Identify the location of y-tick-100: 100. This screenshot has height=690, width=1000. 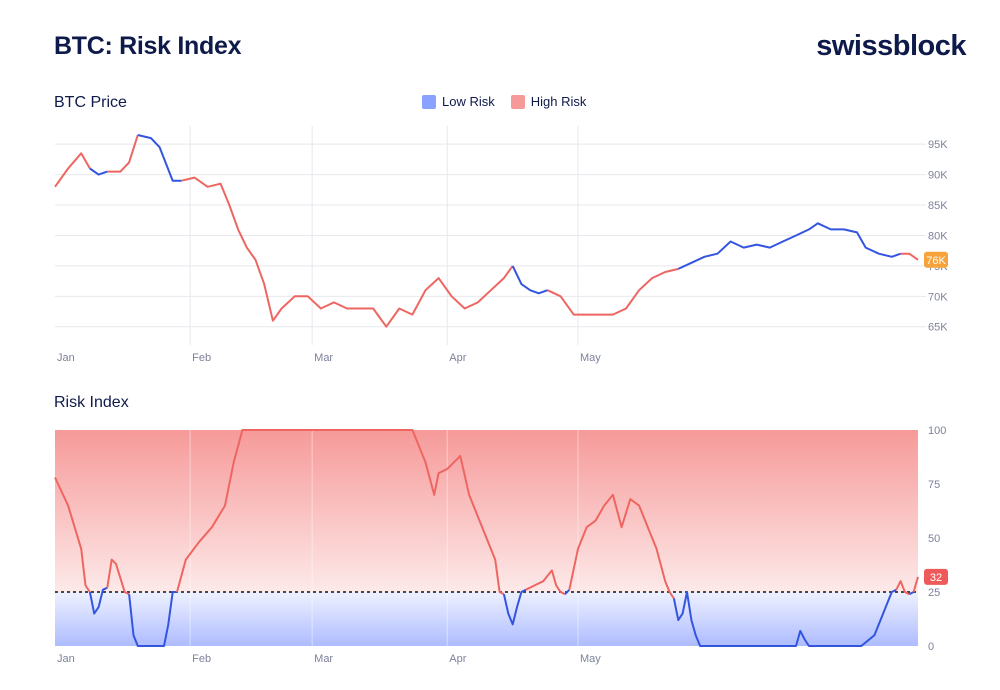
(937, 431).